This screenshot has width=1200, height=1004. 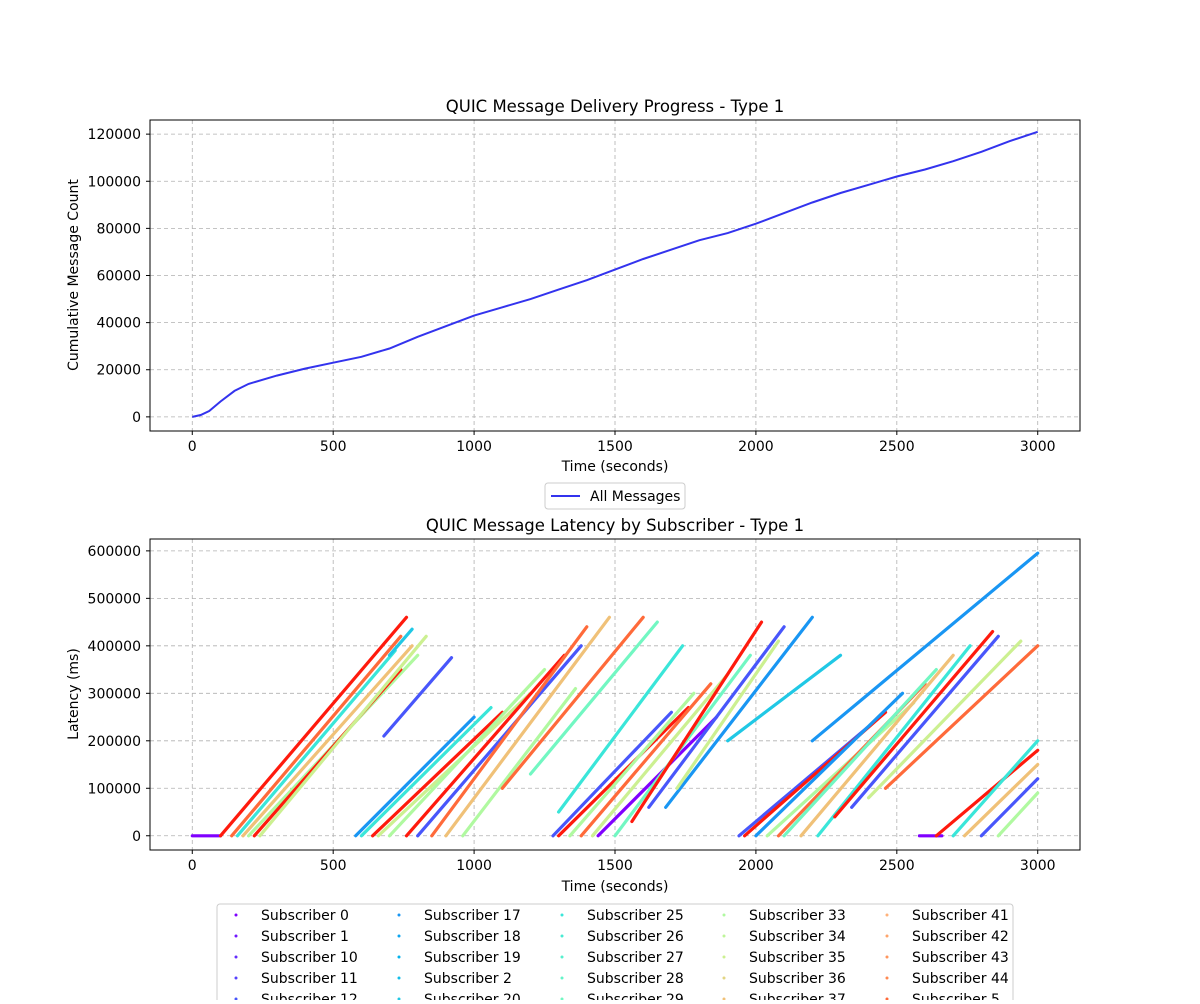 I want to click on y-tick-label: 300000, so click(x=114, y=694).